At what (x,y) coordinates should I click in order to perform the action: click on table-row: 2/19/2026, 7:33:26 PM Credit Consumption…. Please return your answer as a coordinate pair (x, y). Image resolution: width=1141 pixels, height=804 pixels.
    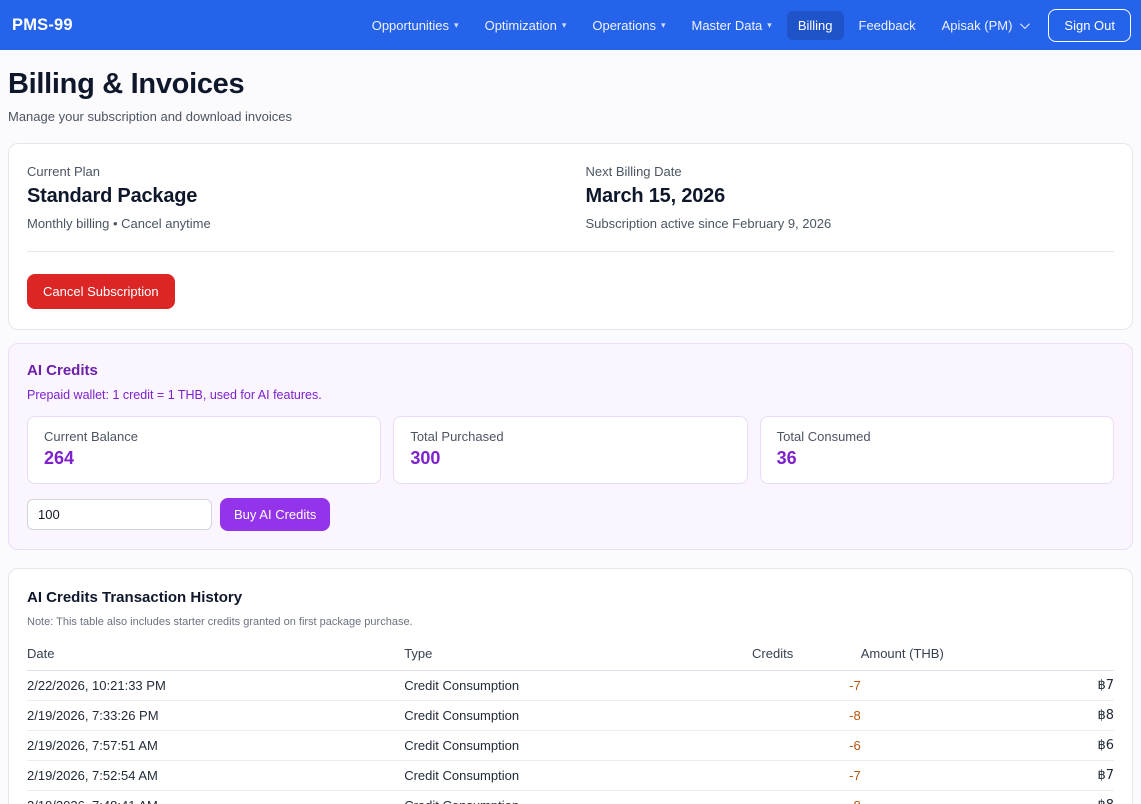
    Looking at the image, I should click on (570, 715).